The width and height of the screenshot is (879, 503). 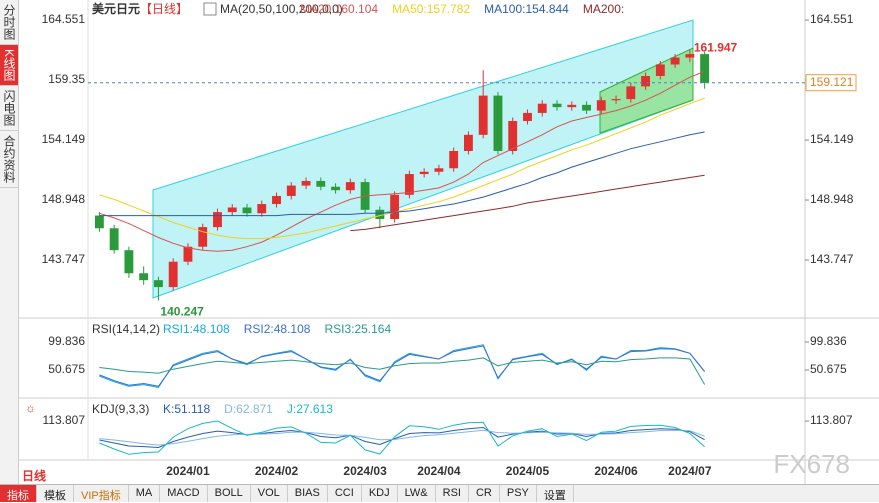 I want to click on symbol: 美元日元, so click(x=116, y=8).